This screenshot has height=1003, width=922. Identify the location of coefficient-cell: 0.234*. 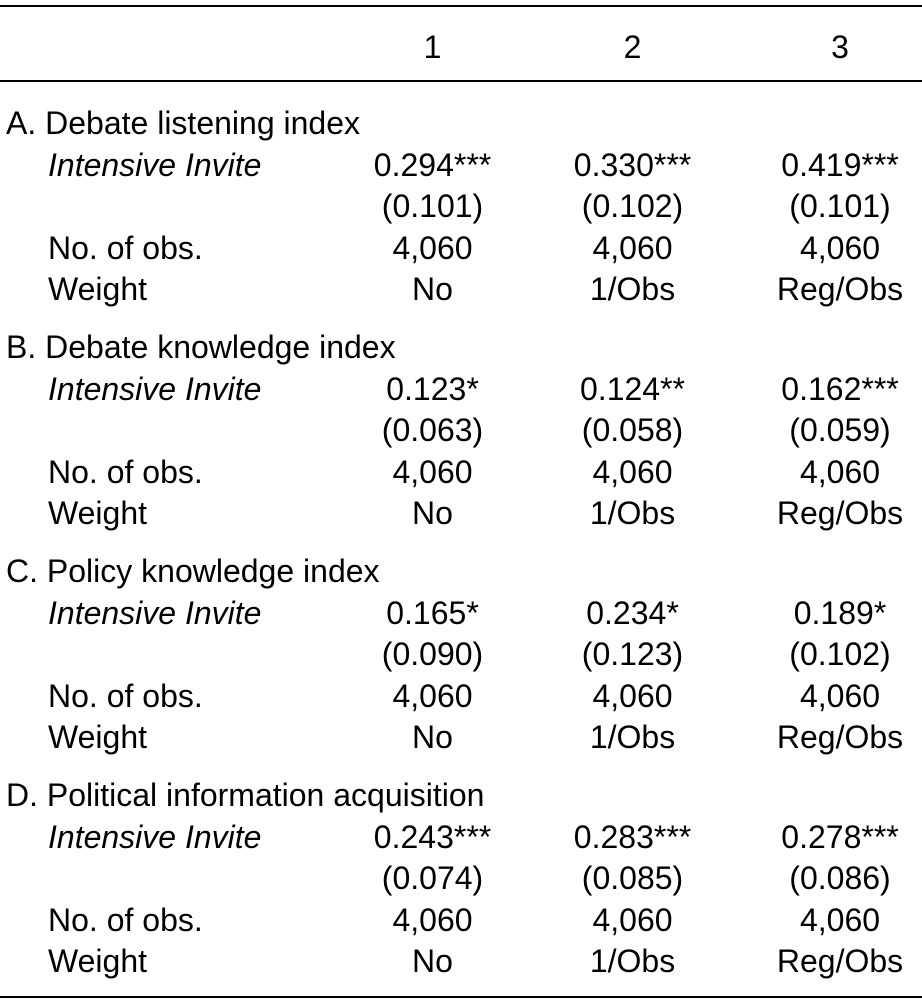
(632, 612).